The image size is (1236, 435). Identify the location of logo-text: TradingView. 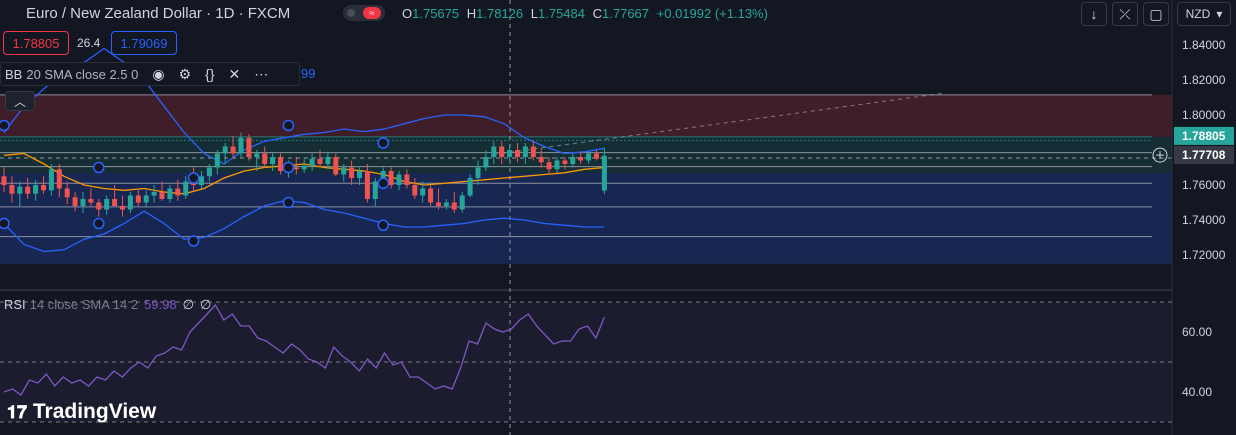
(94, 411).